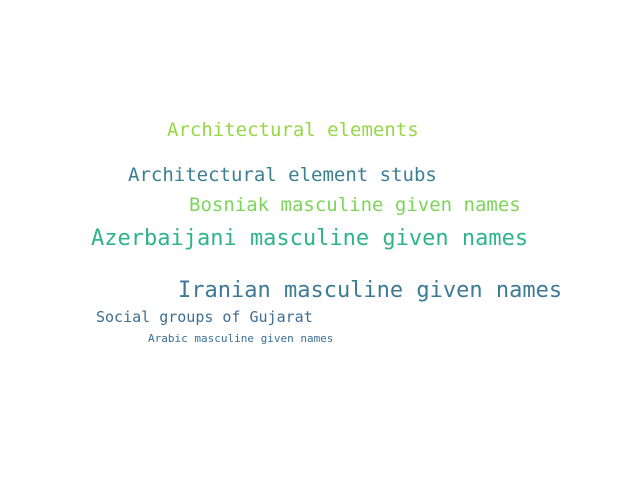 This screenshot has height=480, width=640. What do you see at coordinates (204, 317) in the screenshot?
I see `word-social-groups-of-gujarat: Social groups of Gujarat` at bounding box center [204, 317].